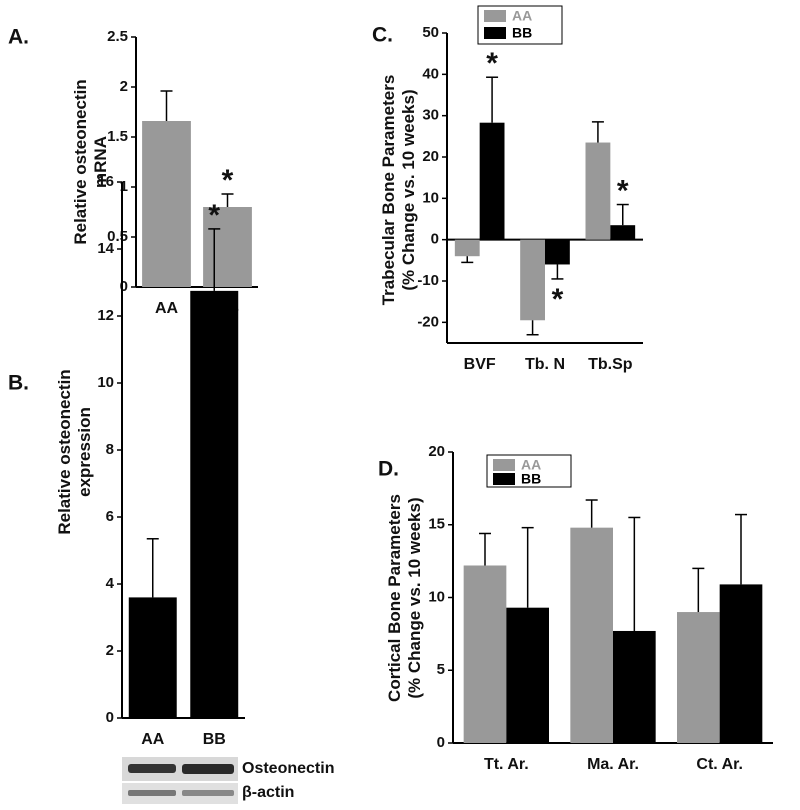  What do you see at coordinates (214, 739) in the screenshot?
I see `x-tick-label: BB` at bounding box center [214, 739].